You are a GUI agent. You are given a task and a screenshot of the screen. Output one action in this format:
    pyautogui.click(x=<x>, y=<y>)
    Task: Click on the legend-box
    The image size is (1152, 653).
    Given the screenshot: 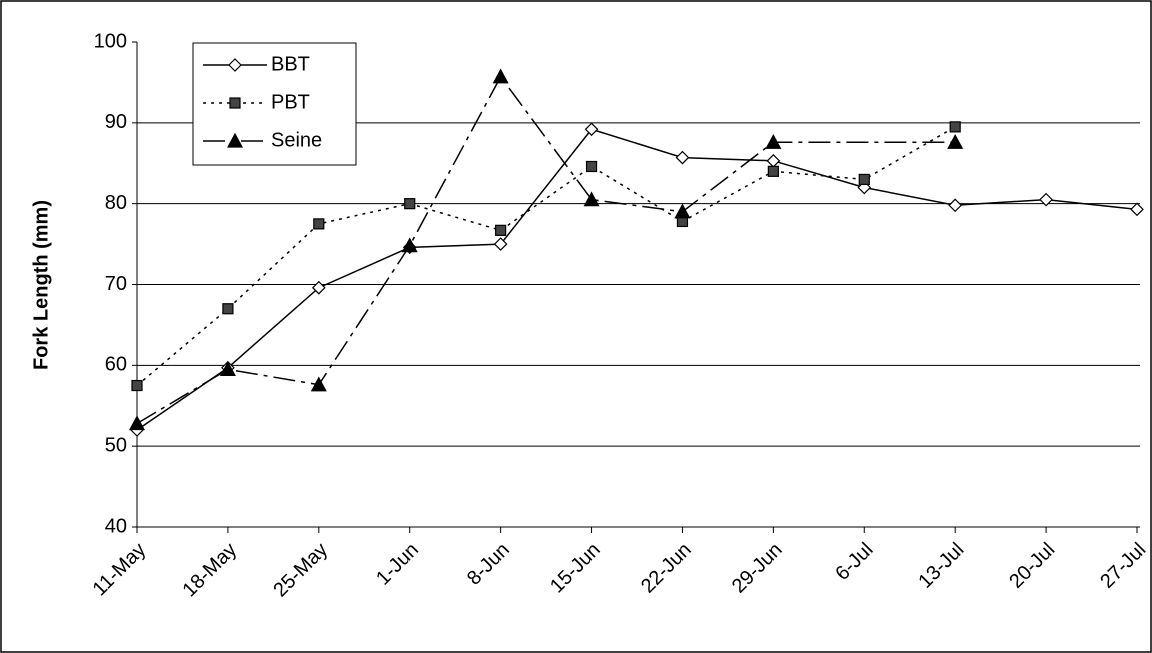 What is the action you would take?
    pyautogui.click(x=274, y=104)
    